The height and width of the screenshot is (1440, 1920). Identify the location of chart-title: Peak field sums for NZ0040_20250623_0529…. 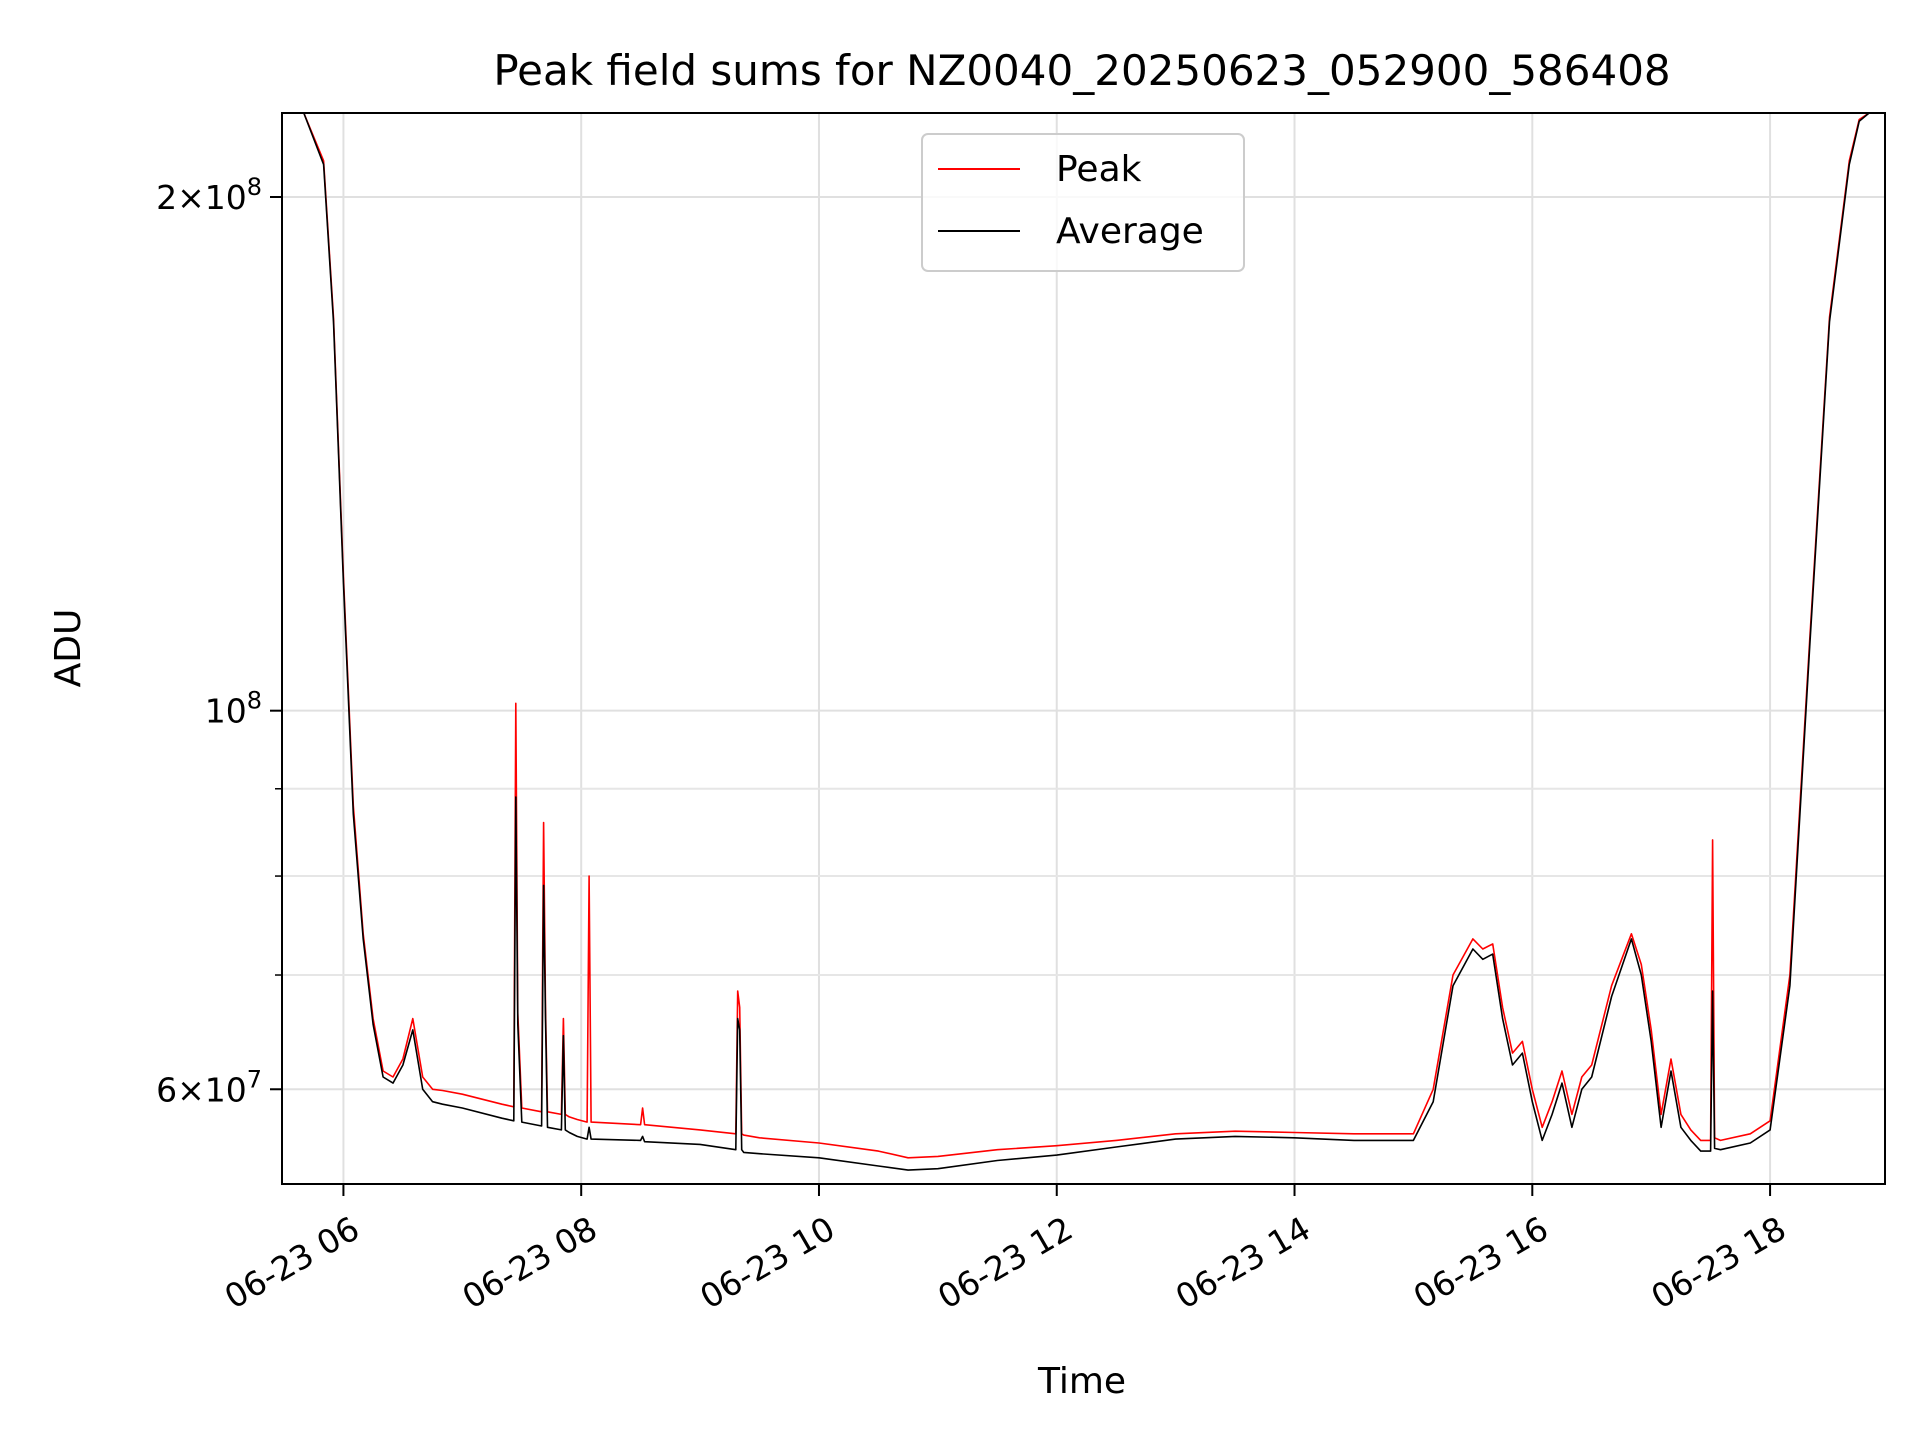
(1081, 70).